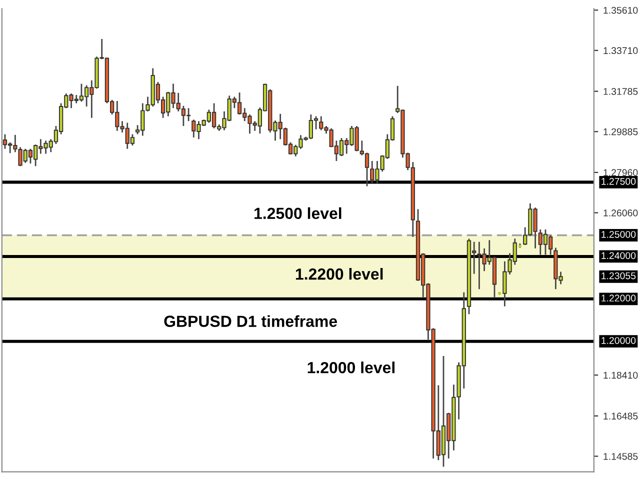 This screenshot has height=480, width=640. What do you see at coordinates (525, 236) in the screenshot?
I see `candlestick` at bounding box center [525, 236].